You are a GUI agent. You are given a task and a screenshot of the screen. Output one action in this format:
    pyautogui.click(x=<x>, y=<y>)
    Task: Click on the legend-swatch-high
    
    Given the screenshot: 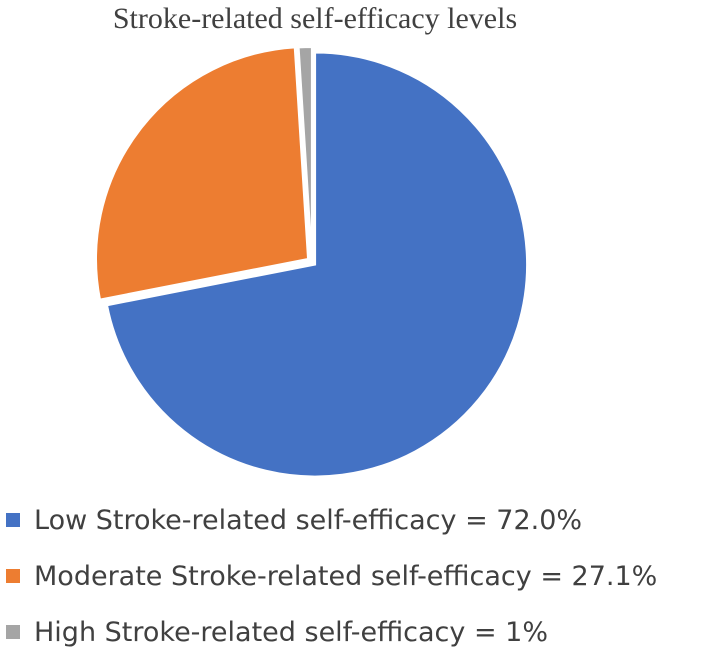 What is the action you would take?
    pyautogui.click(x=13, y=632)
    